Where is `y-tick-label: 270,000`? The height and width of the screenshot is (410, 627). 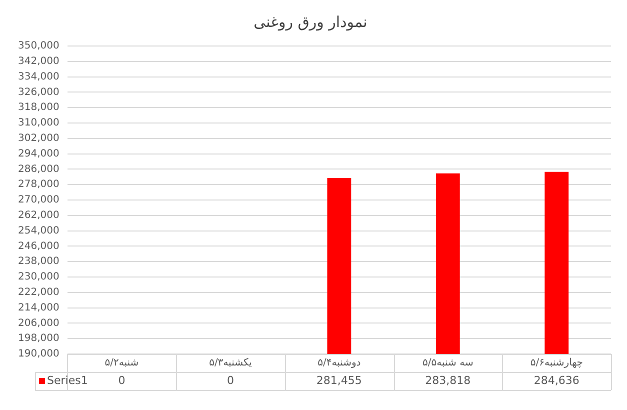 y-tick-label: 270,000 is located at coordinates (39, 200).